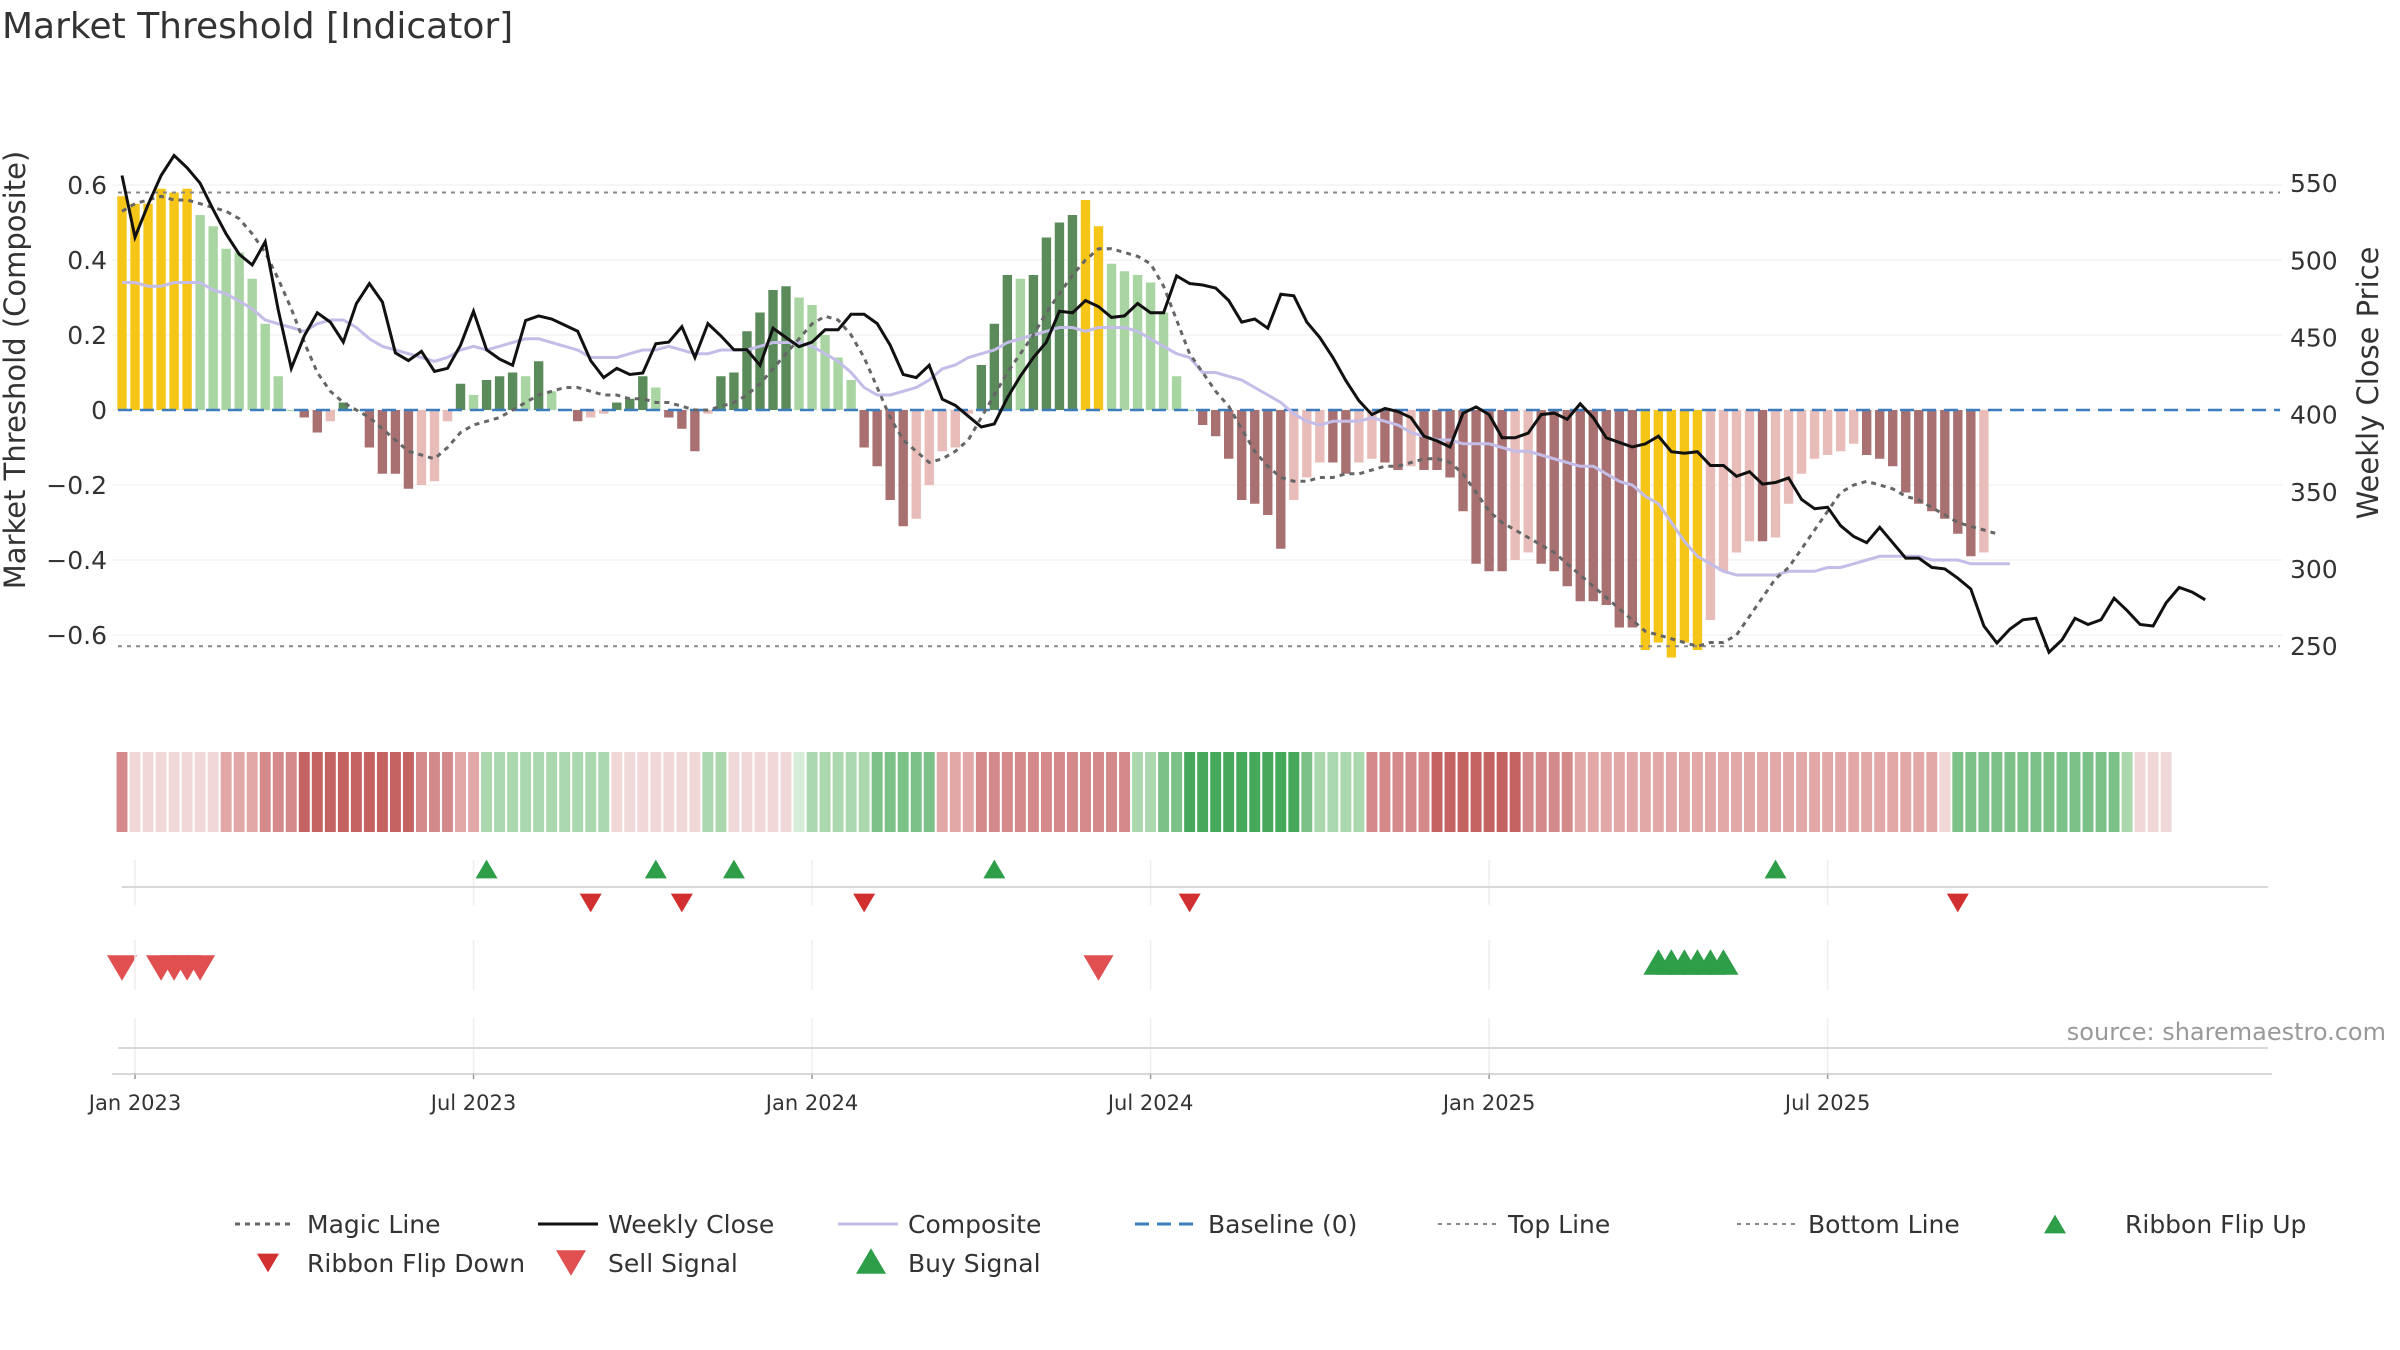  I want to click on y-tick-right-3: 400, so click(2314, 415).